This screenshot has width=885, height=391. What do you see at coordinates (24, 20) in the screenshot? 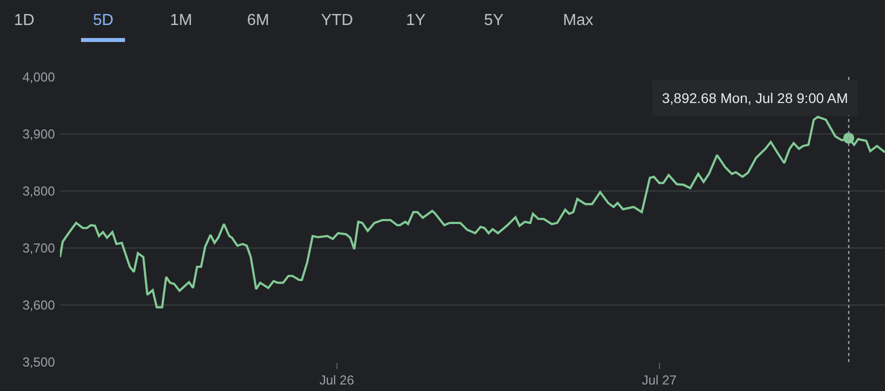
I see `text: 1D` at bounding box center [24, 20].